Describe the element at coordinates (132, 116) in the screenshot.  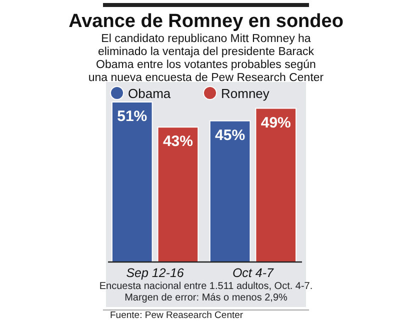
I see `data-label: 51%` at that location.